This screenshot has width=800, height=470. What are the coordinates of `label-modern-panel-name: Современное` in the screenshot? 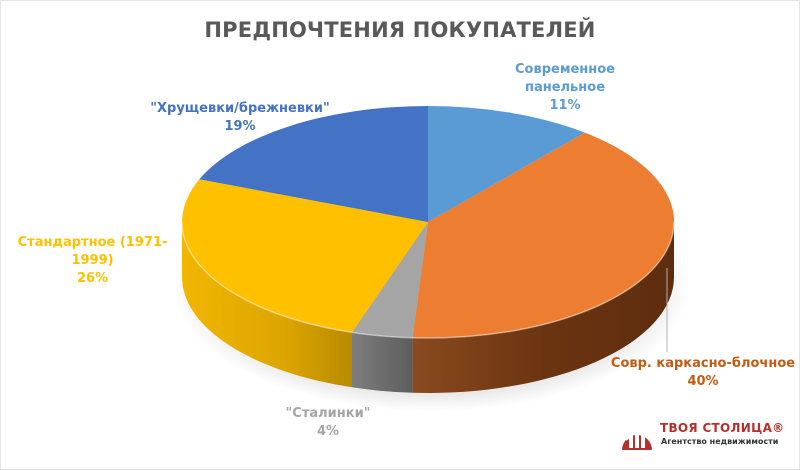 It's located at (565, 69).